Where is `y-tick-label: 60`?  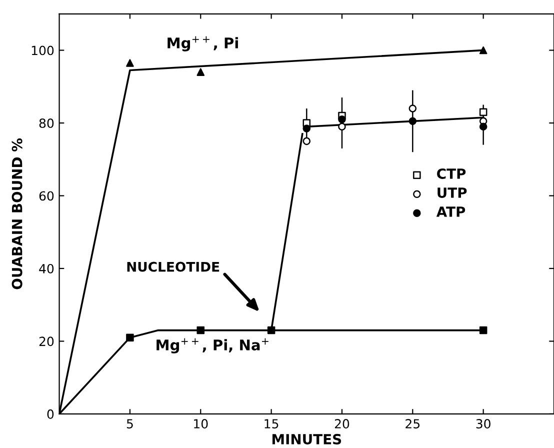 y-tick-label: 60 is located at coordinates (46, 196).